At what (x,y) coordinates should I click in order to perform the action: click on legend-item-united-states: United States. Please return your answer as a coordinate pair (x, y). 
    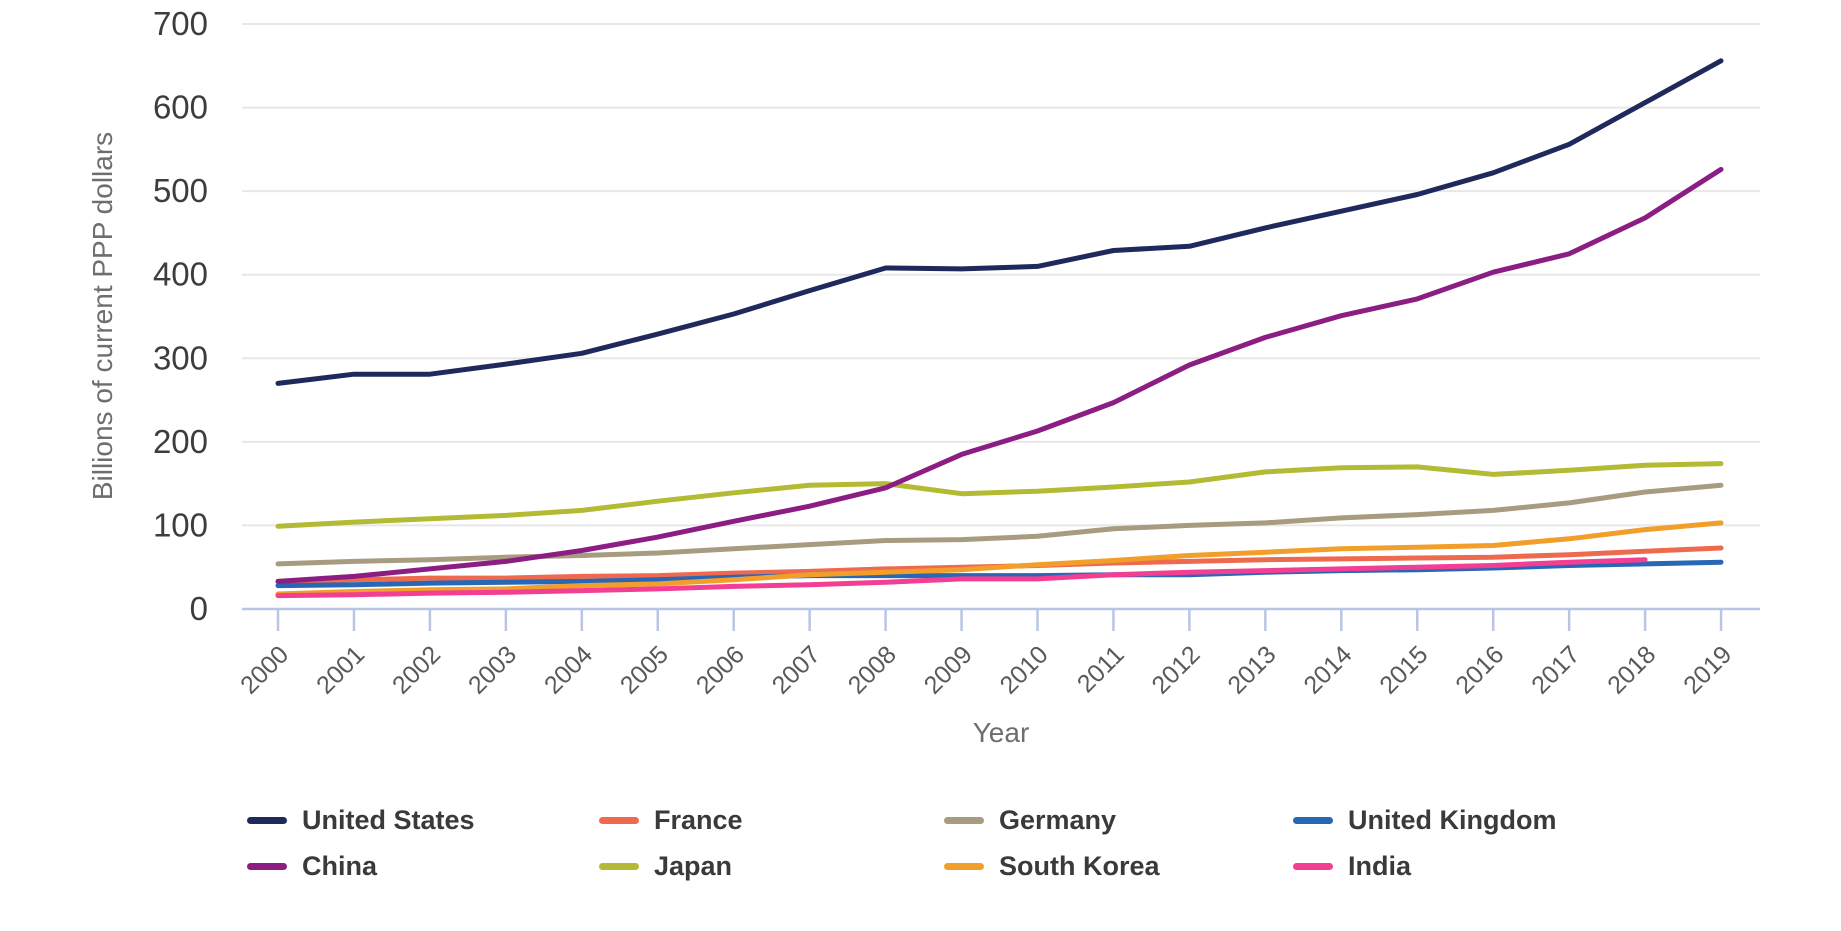
    Looking at the image, I should click on (423, 820).